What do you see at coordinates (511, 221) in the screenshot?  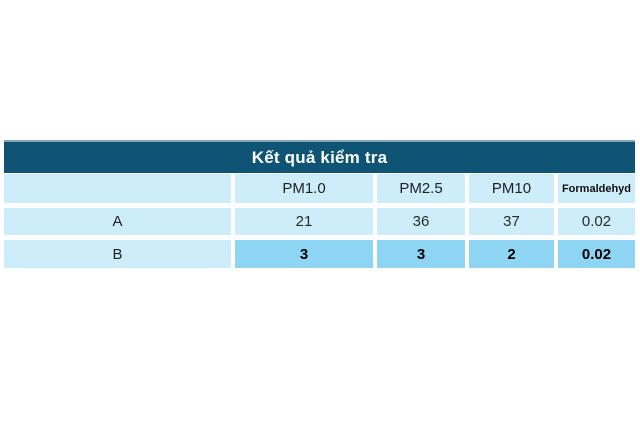 I see `cell-a-pm10: 37` at bounding box center [511, 221].